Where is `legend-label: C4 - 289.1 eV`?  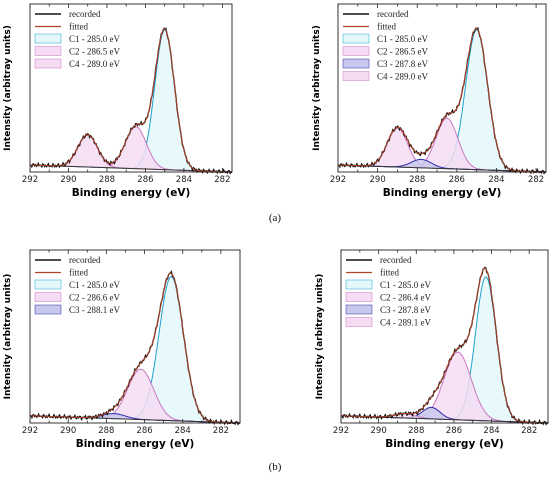 legend-label: C4 - 289.1 eV is located at coordinates (405, 323).